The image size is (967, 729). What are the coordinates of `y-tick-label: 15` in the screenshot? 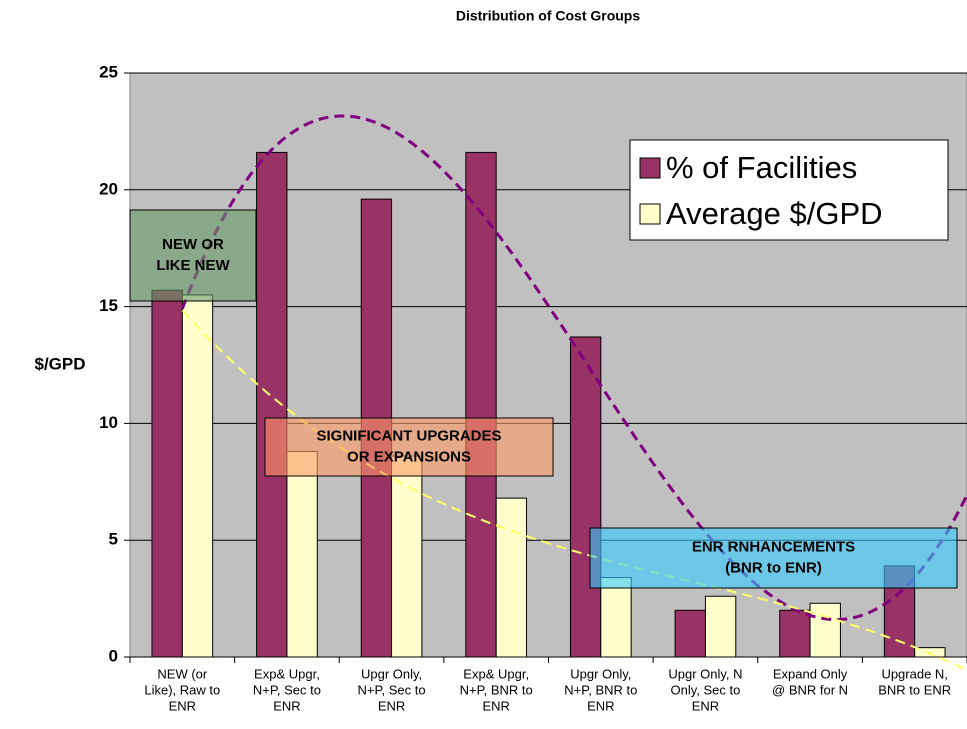 It's located at (108, 305).